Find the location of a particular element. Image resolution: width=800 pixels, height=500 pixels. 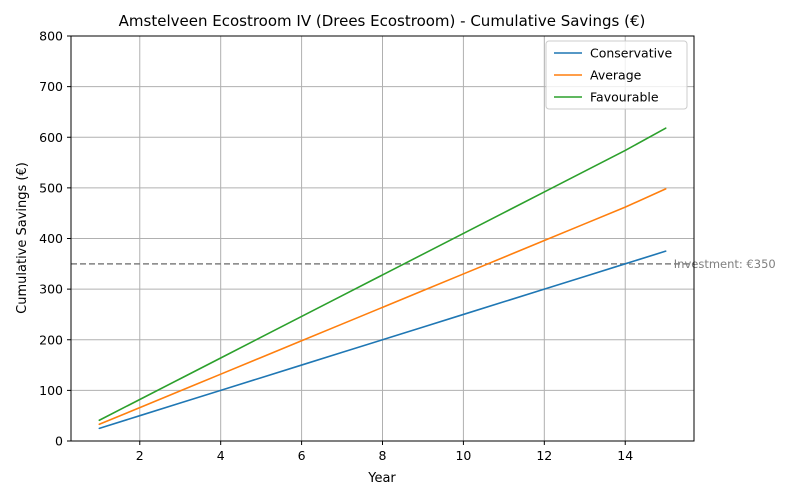

y-tick-label: 100 is located at coordinates (51, 390).